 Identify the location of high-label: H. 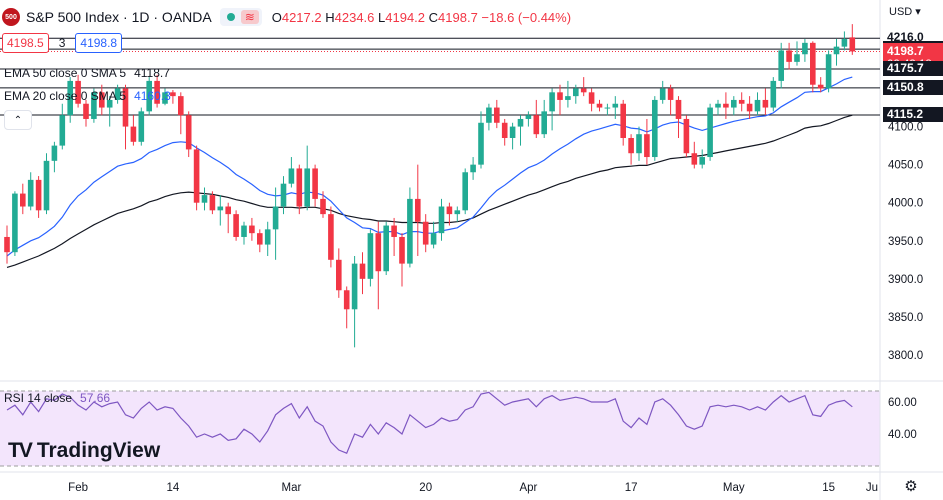
(330, 17).